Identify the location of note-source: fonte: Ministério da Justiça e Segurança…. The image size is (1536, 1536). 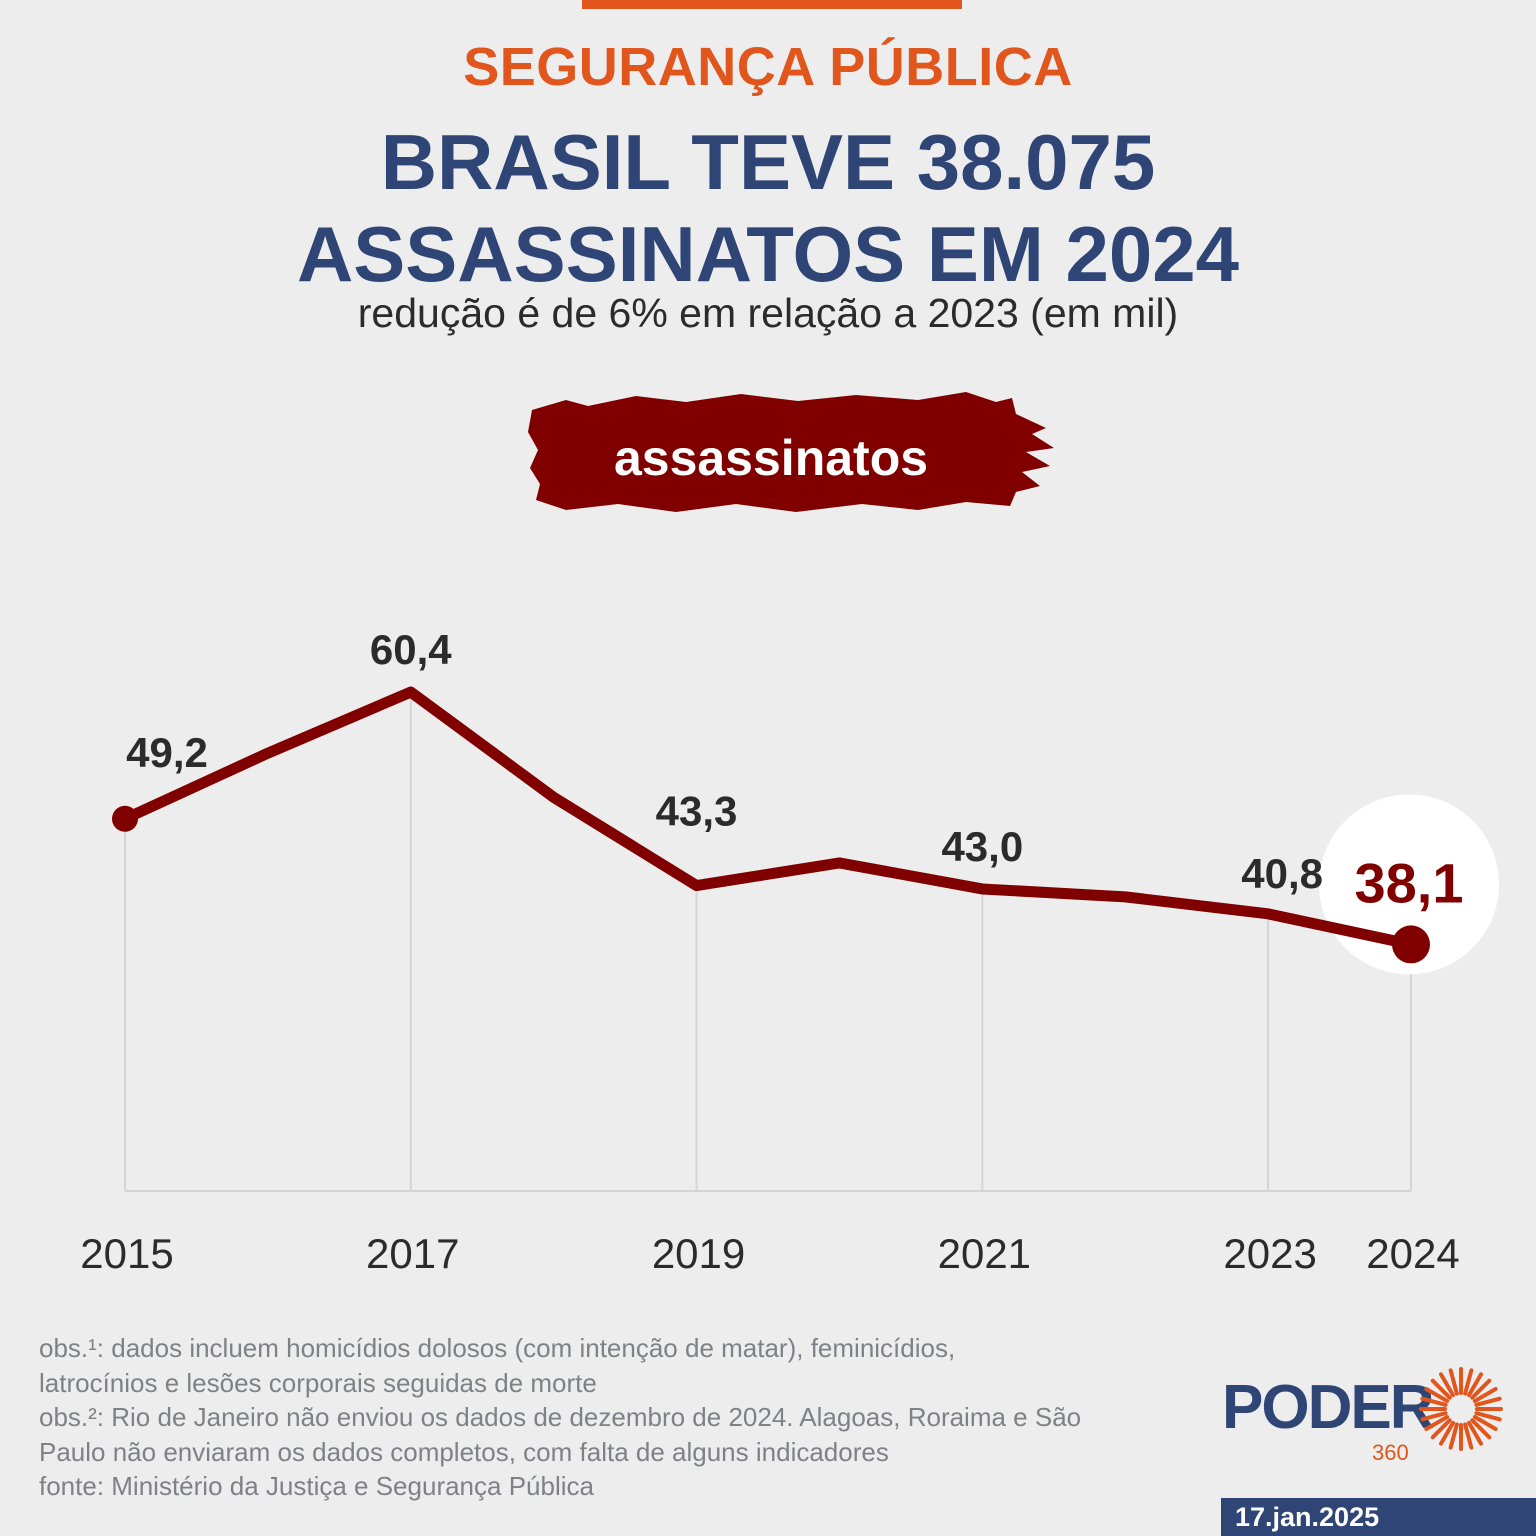
(316, 1486).